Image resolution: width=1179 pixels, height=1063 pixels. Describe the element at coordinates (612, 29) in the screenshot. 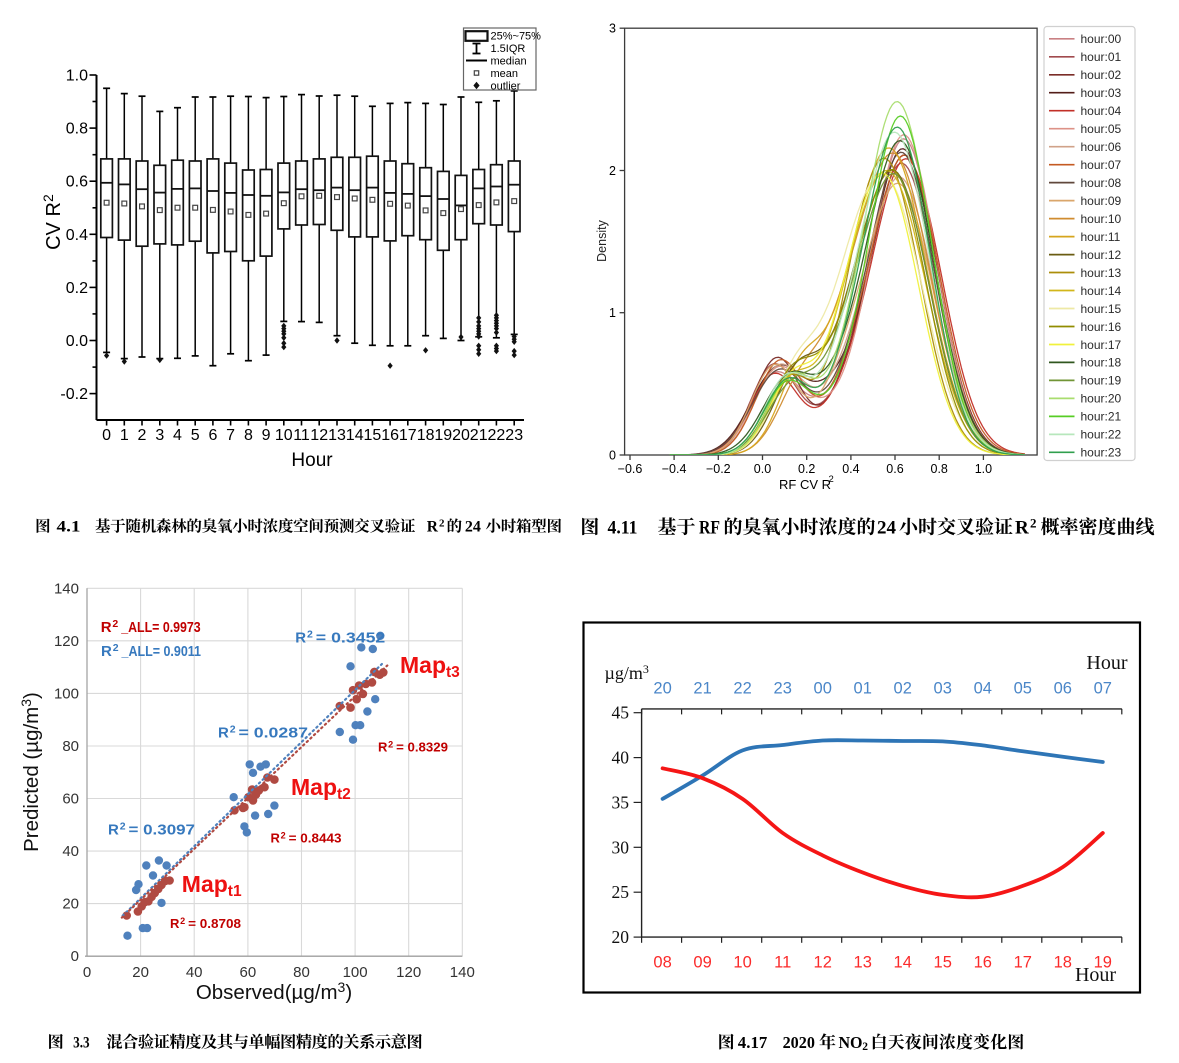

I see `svg-text: 3` at that location.